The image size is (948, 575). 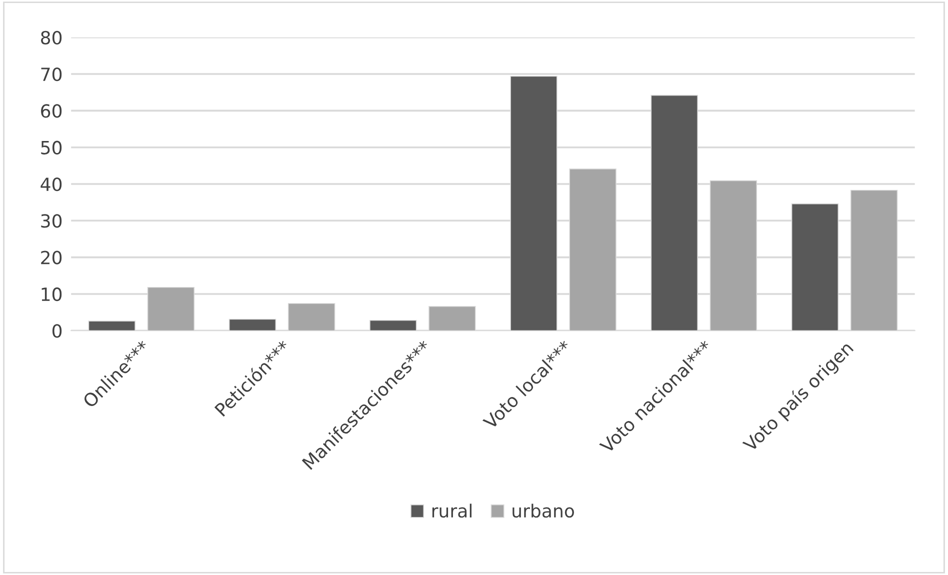 I want to click on y-tick-label: 20, so click(x=51, y=257).